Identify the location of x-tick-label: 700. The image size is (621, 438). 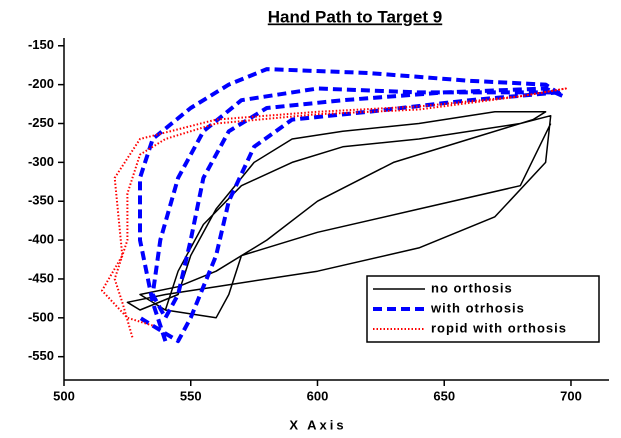
(571, 395).